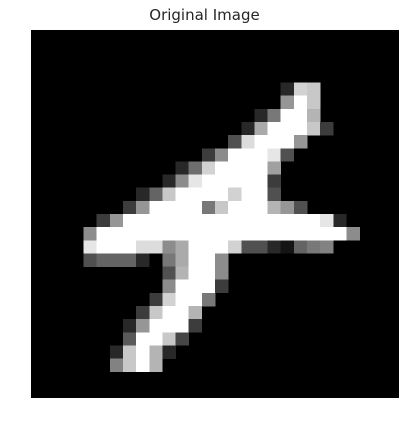 This screenshot has width=409, height=426. Describe the element at coordinates (204, 15) in the screenshot. I see `image-title: Original Image` at that location.